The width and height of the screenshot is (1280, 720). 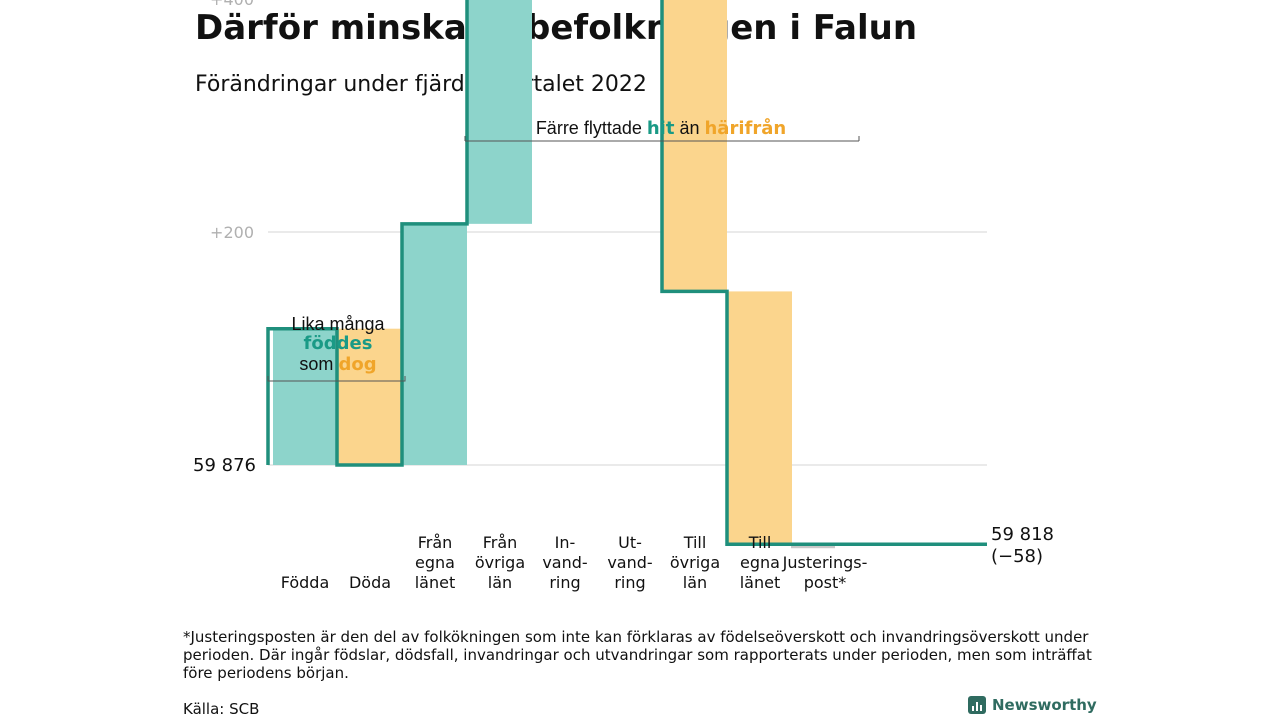 I want to click on annotation-text: som dog, so click(x=337, y=364).